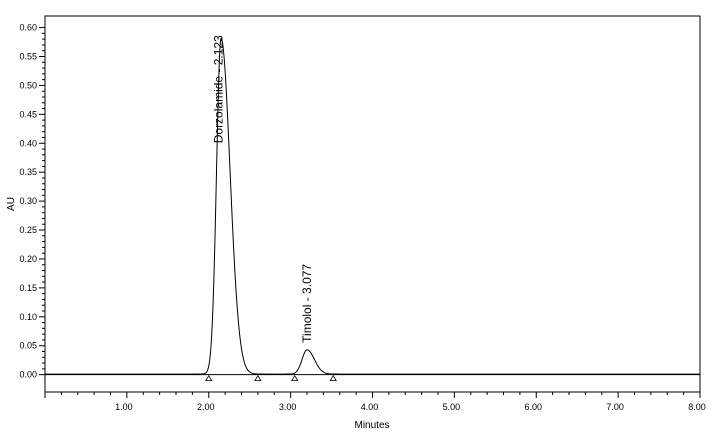  I want to click on y-tick-label: 0.35, so click(28, 172).